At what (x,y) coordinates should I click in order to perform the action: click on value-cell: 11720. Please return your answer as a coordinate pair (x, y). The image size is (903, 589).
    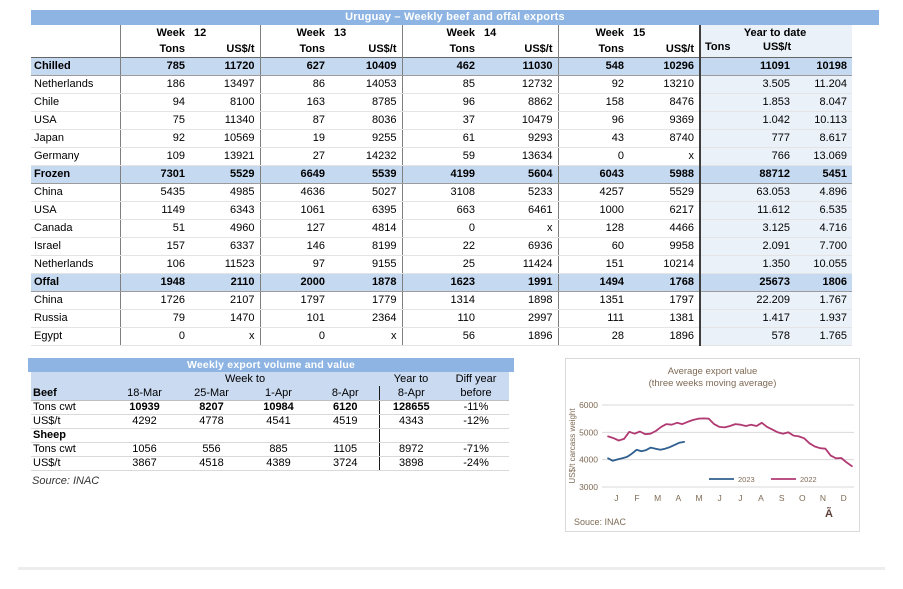
    Looking at the image, I should click on (225, 66).